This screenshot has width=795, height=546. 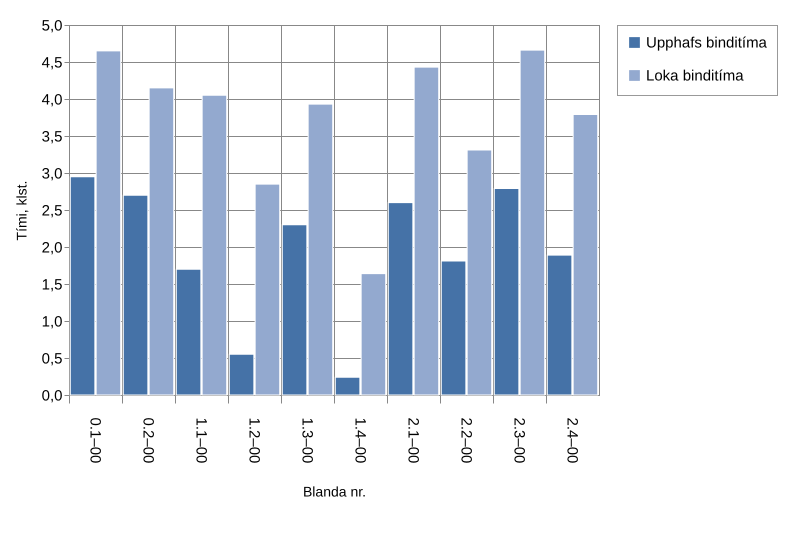 What do you see at coordinates (52, 396) in the screenshot?
I see `y-tick-label: 0,0` at bounding box center [52, 396].